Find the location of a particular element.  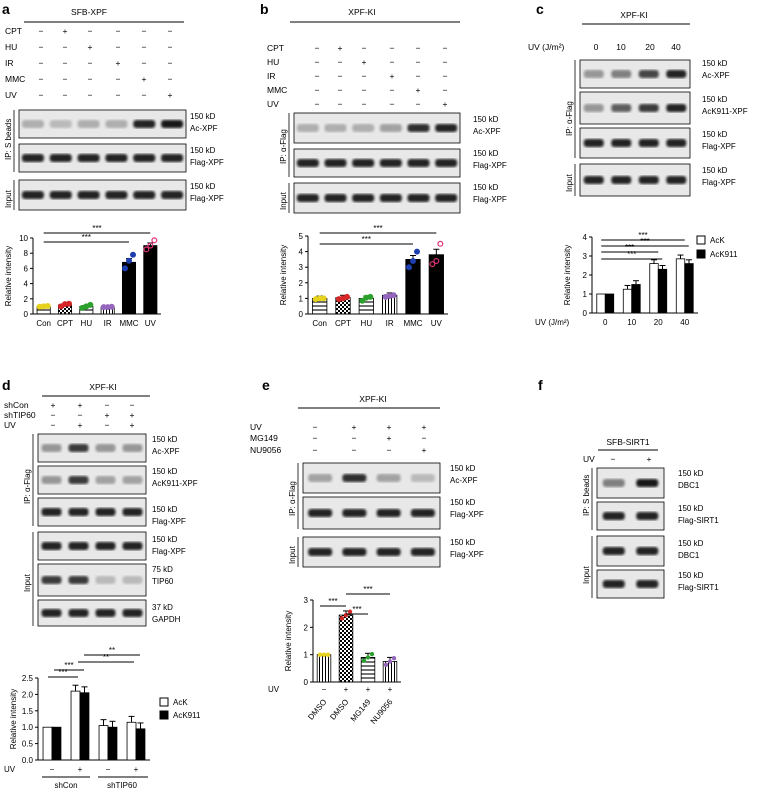

x-axis-label: UV (J/m²) is located at coordinates (552, 322).